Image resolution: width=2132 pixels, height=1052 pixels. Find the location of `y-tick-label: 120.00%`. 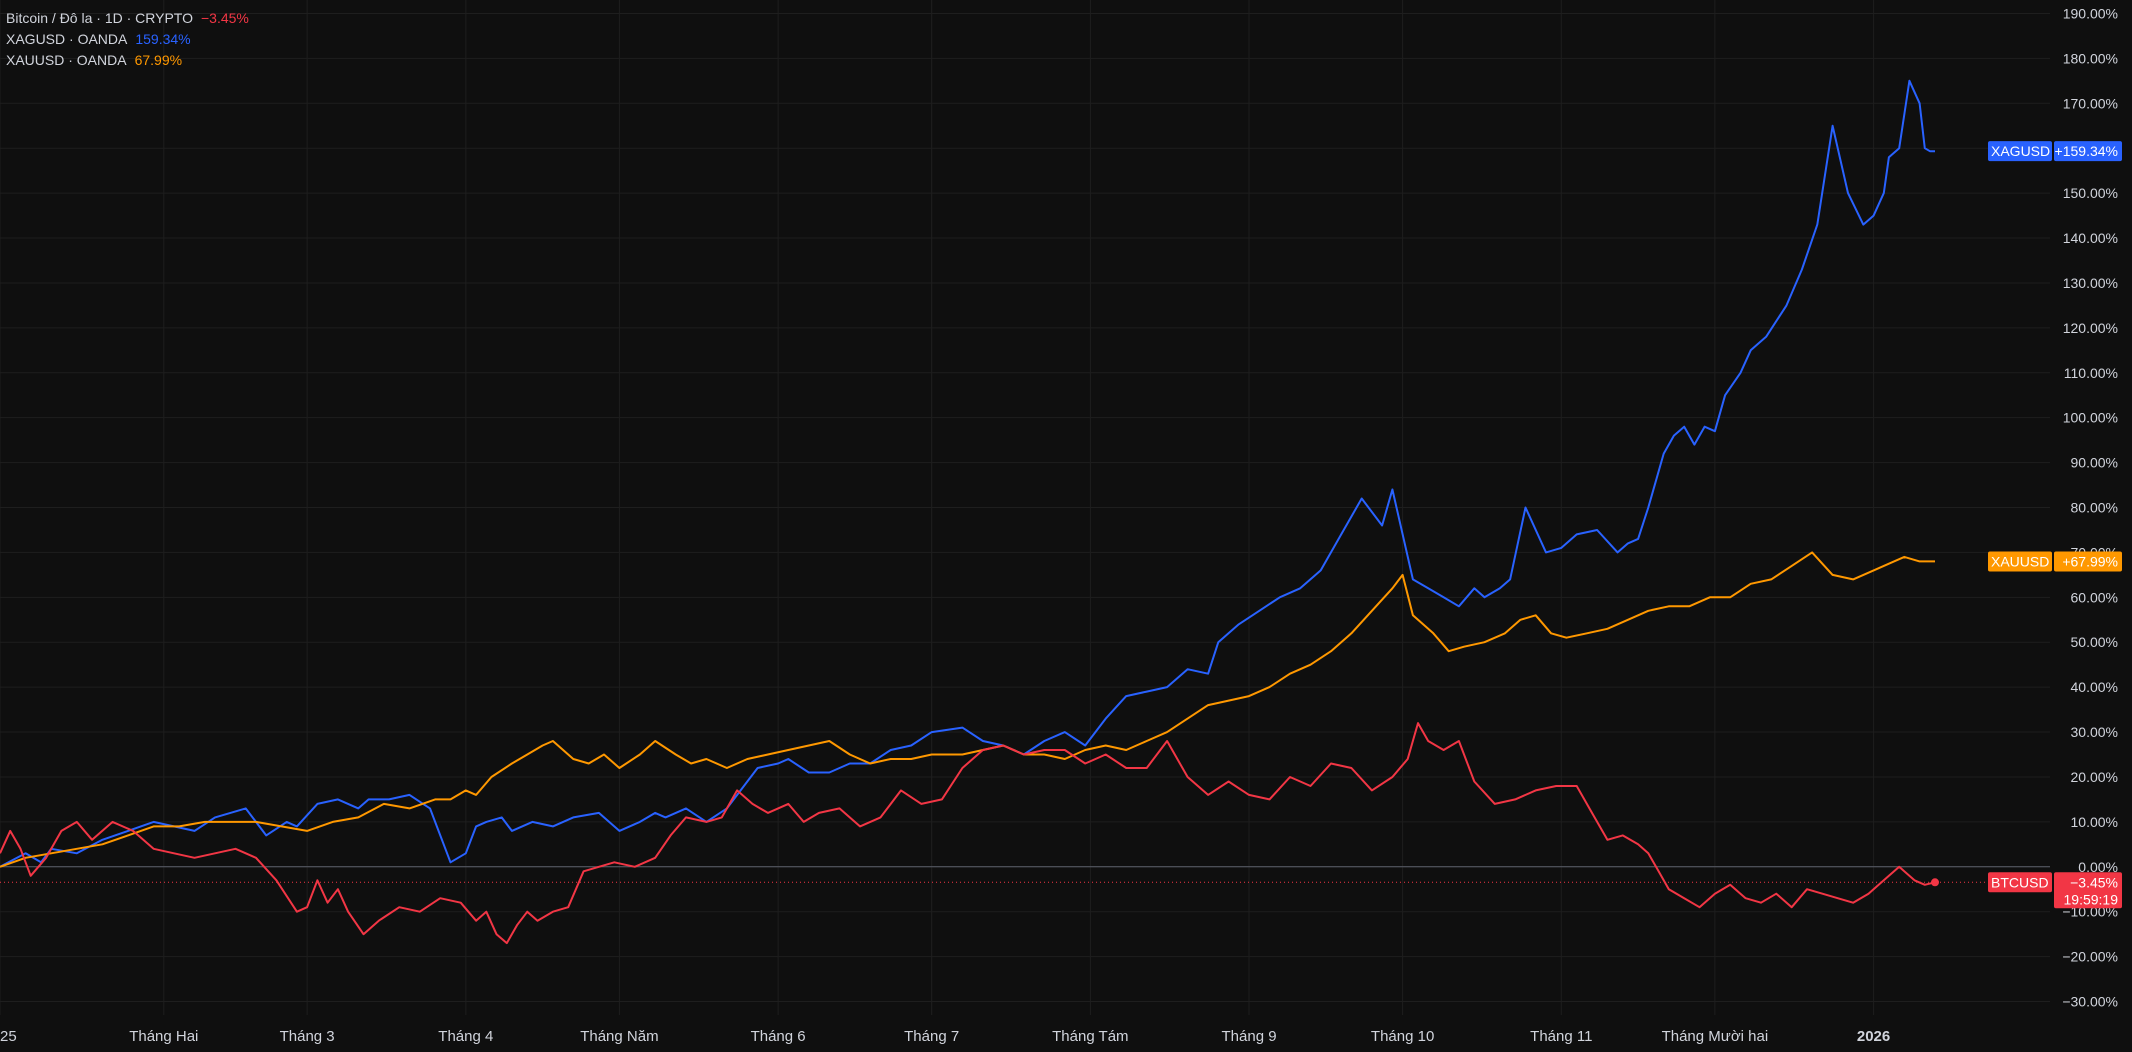

y-tick-label: 120.00% is located at coordinates (2090, 328).